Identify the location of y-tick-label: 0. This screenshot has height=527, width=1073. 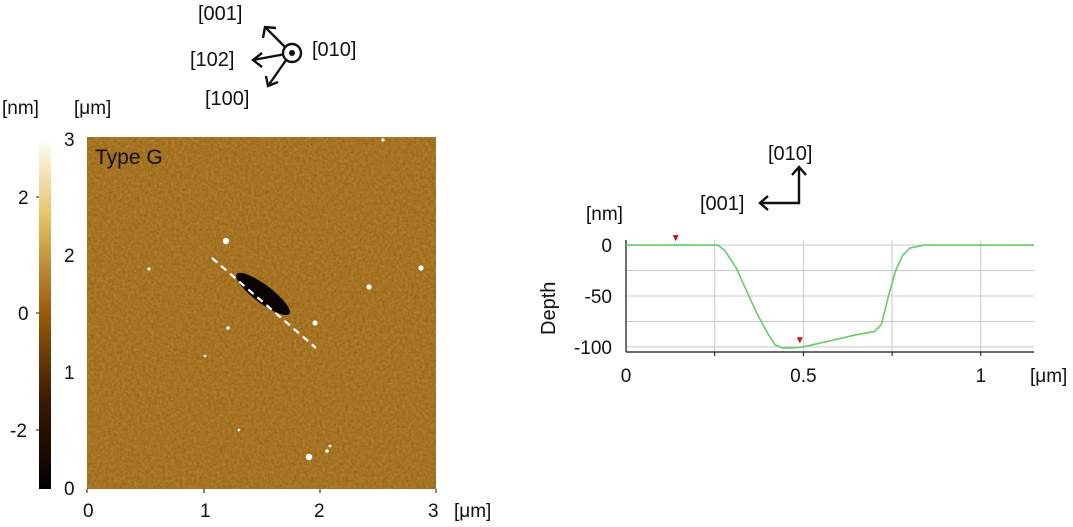
(606, 246).